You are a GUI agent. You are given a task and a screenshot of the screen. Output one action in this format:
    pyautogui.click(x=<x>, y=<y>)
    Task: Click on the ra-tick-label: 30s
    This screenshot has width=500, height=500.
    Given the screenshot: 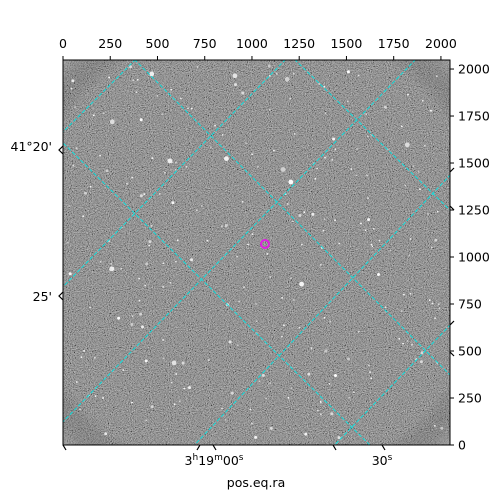 What is the action you would take?
    pyautogui.click(x=382, y=460)
    